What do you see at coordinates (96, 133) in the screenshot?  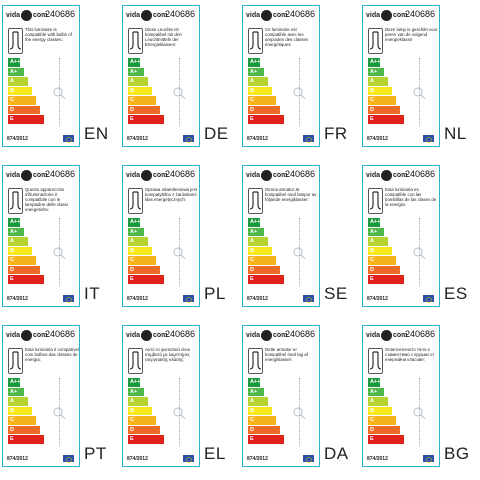 I see `language-code: EN` at bounding box center [96, 133].